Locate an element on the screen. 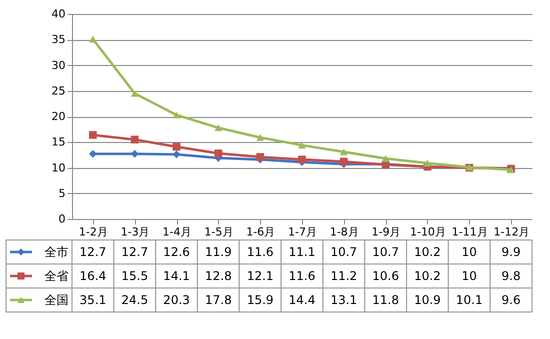  y-tick-label: 35 is located at coordinates (59, 39).